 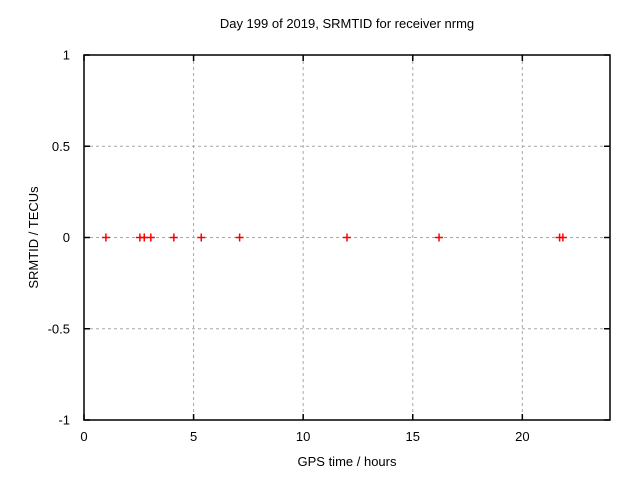 I want to click on y-tick-label: -0.5, so click(x=59, y=328).